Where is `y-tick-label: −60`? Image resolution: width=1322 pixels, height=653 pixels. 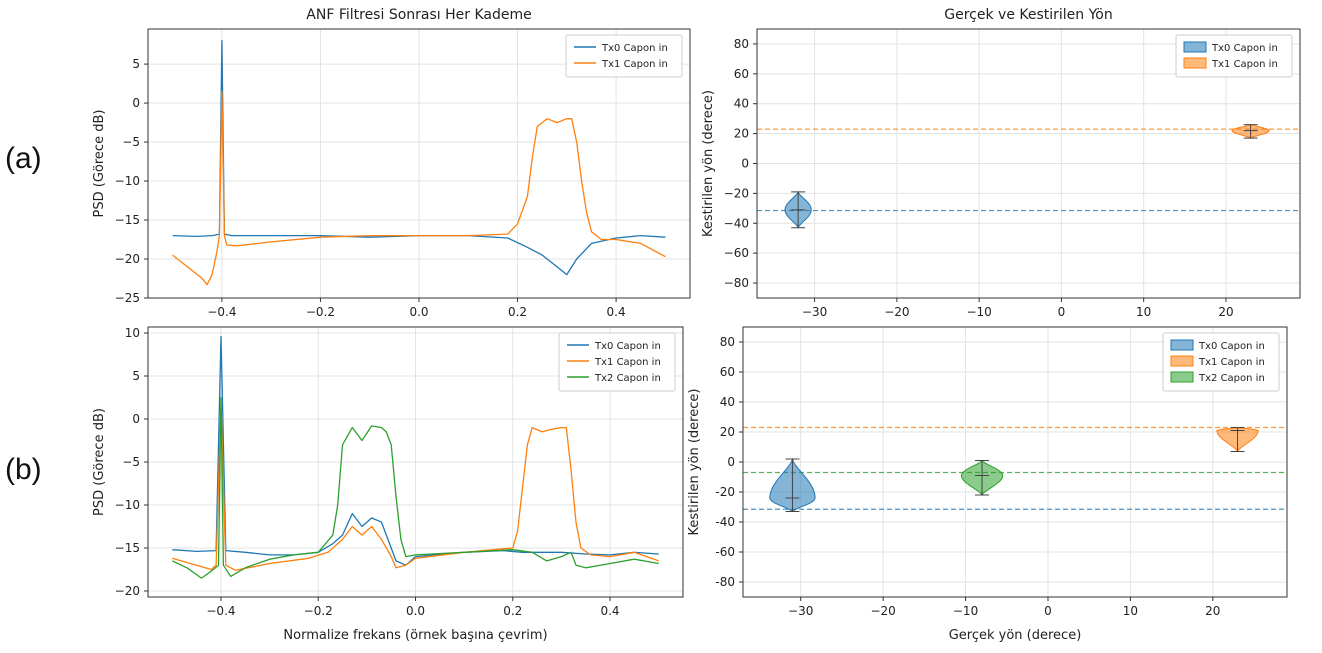 y-tick-label: −60 is located at coordinates (736, 253).